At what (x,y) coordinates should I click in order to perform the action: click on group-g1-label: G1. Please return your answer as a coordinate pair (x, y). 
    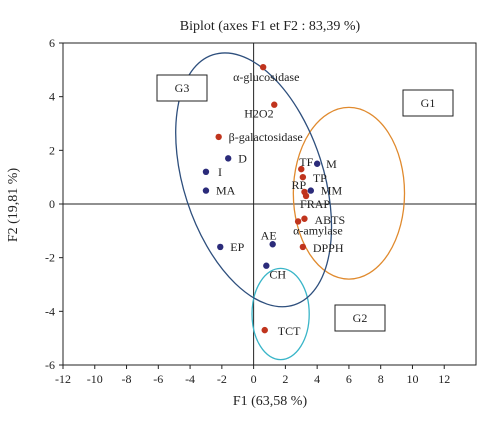
    Looking at the image, I should click on (428, 103).